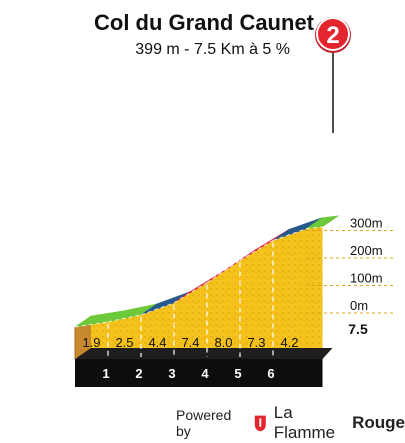  I want to click on y-tick-label: 300m, so click(366, 223).